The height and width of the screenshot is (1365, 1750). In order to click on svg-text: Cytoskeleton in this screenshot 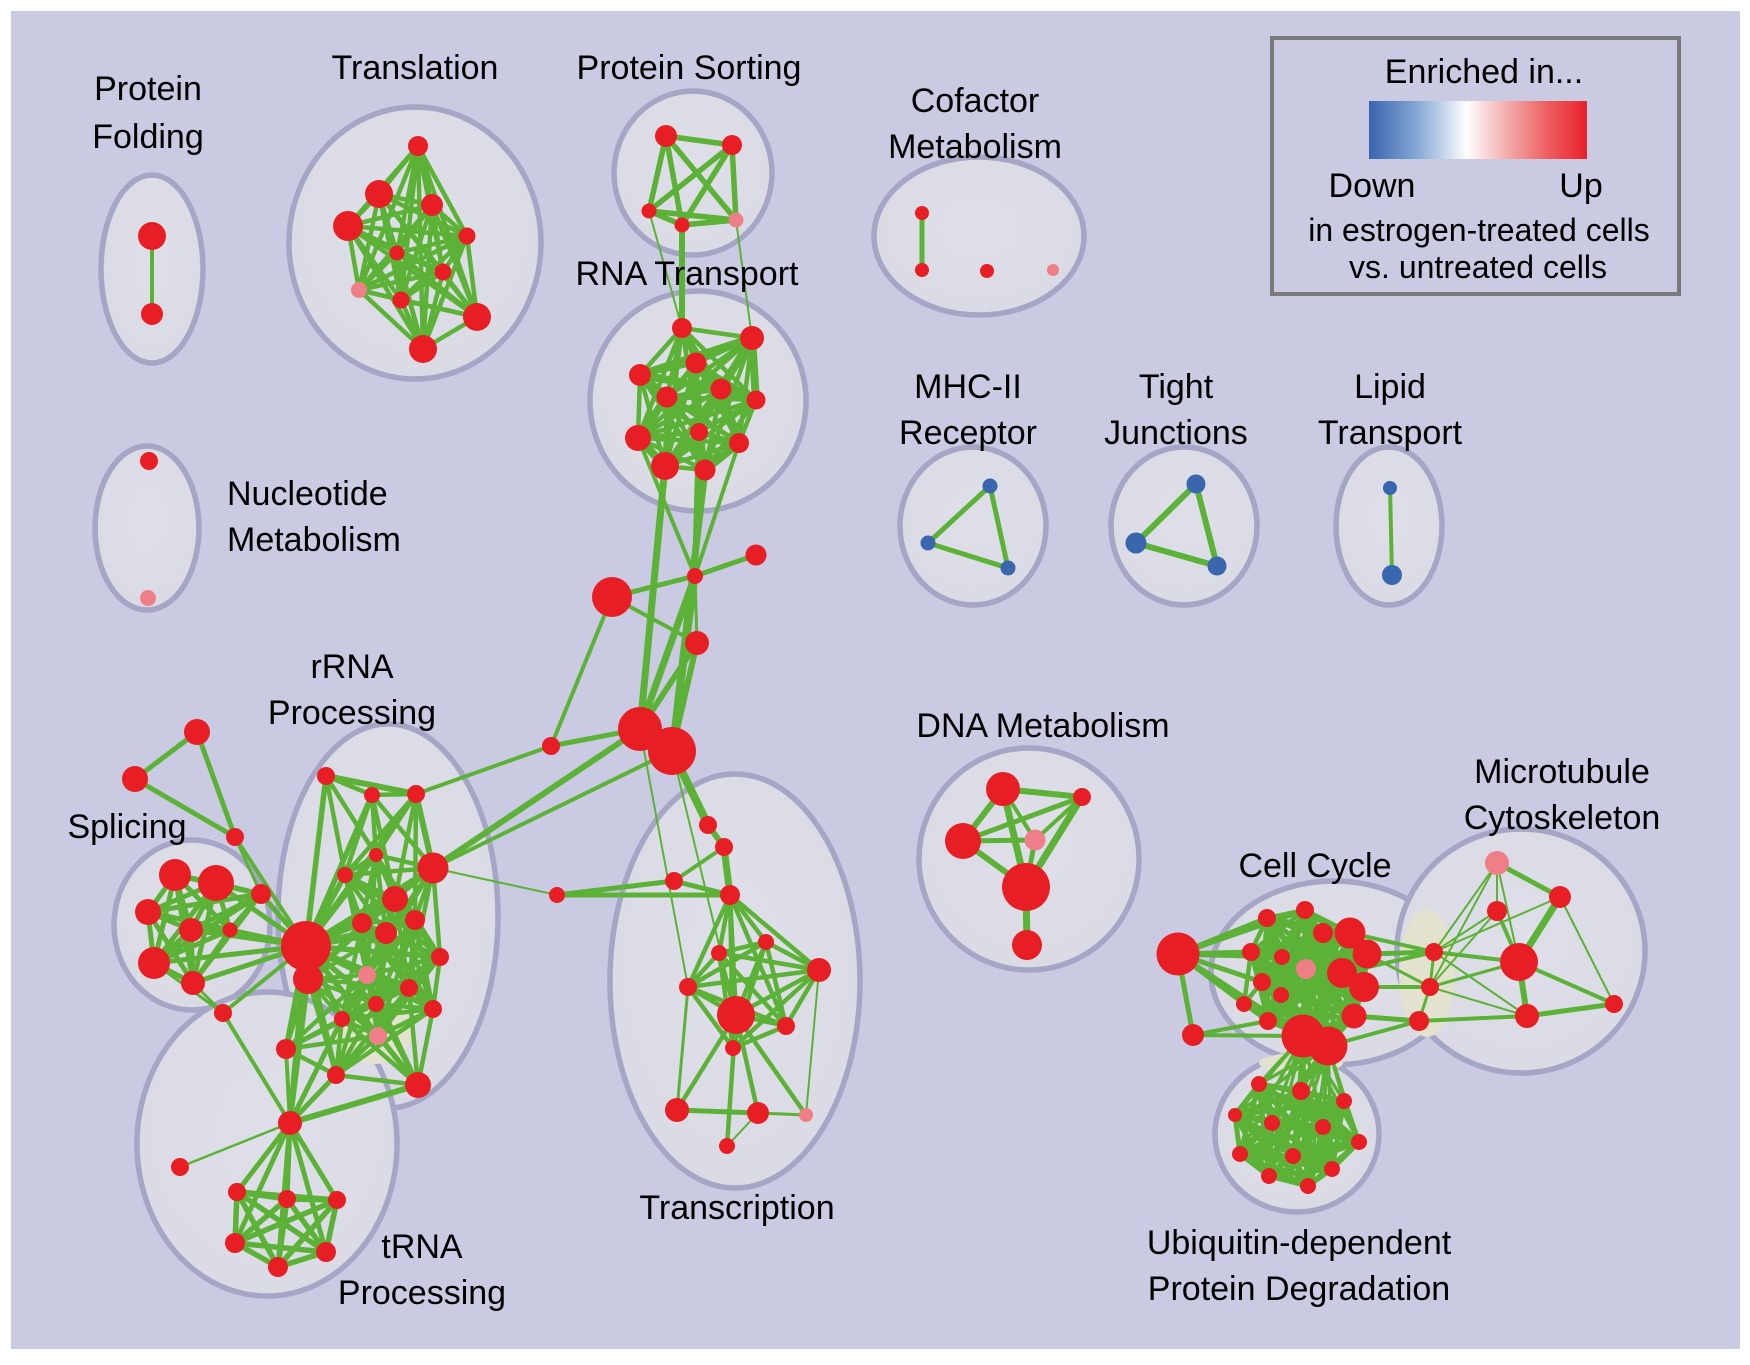, I will do `click(1562, 818)`.